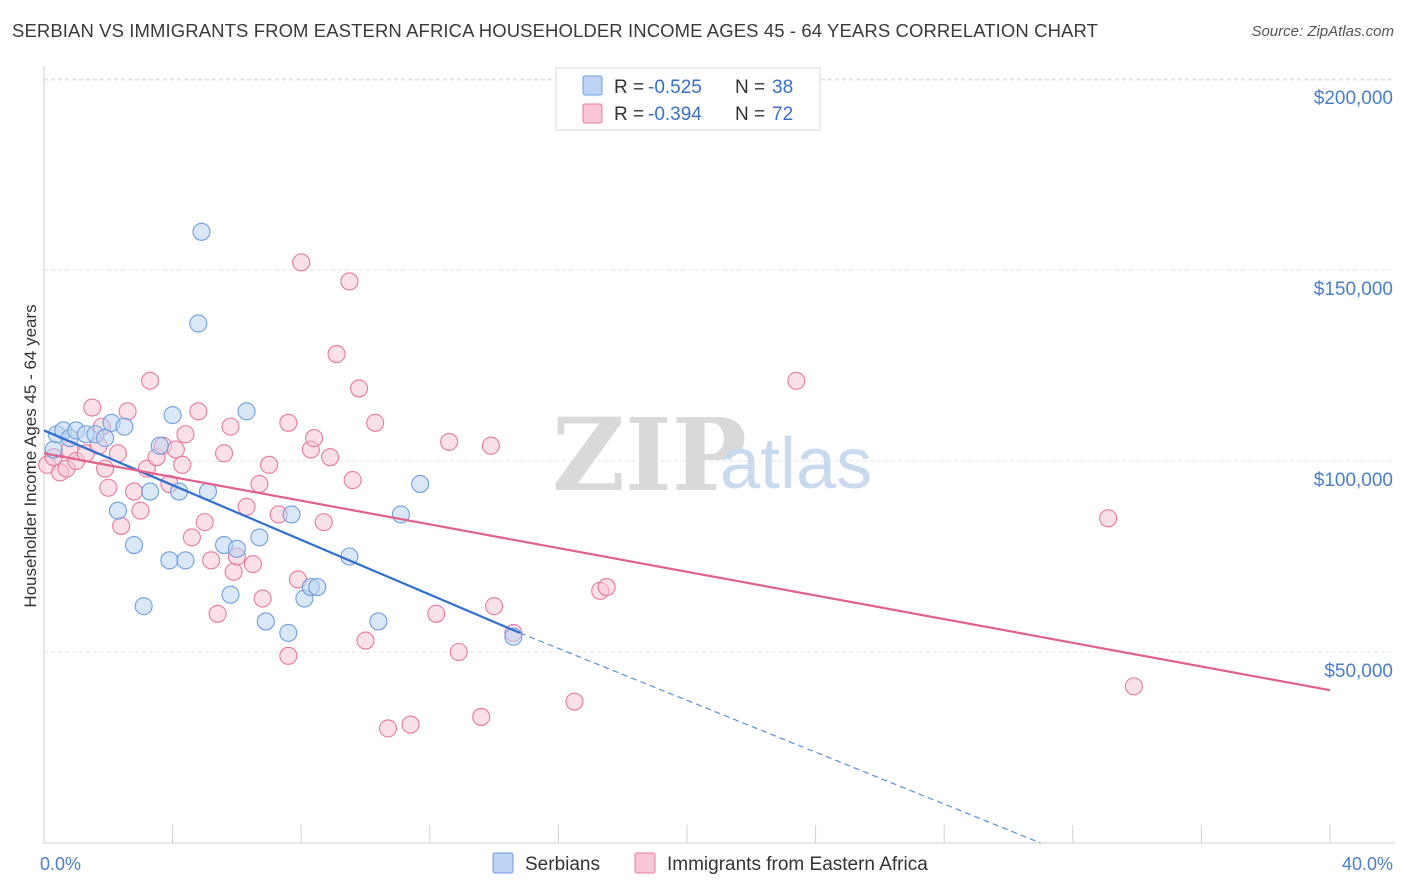 This screenshot has height=892, width=1406. Describe the element at coordinates (60, 864) in the screenshot. I see `x-tick-label: 0.0%` at that location.